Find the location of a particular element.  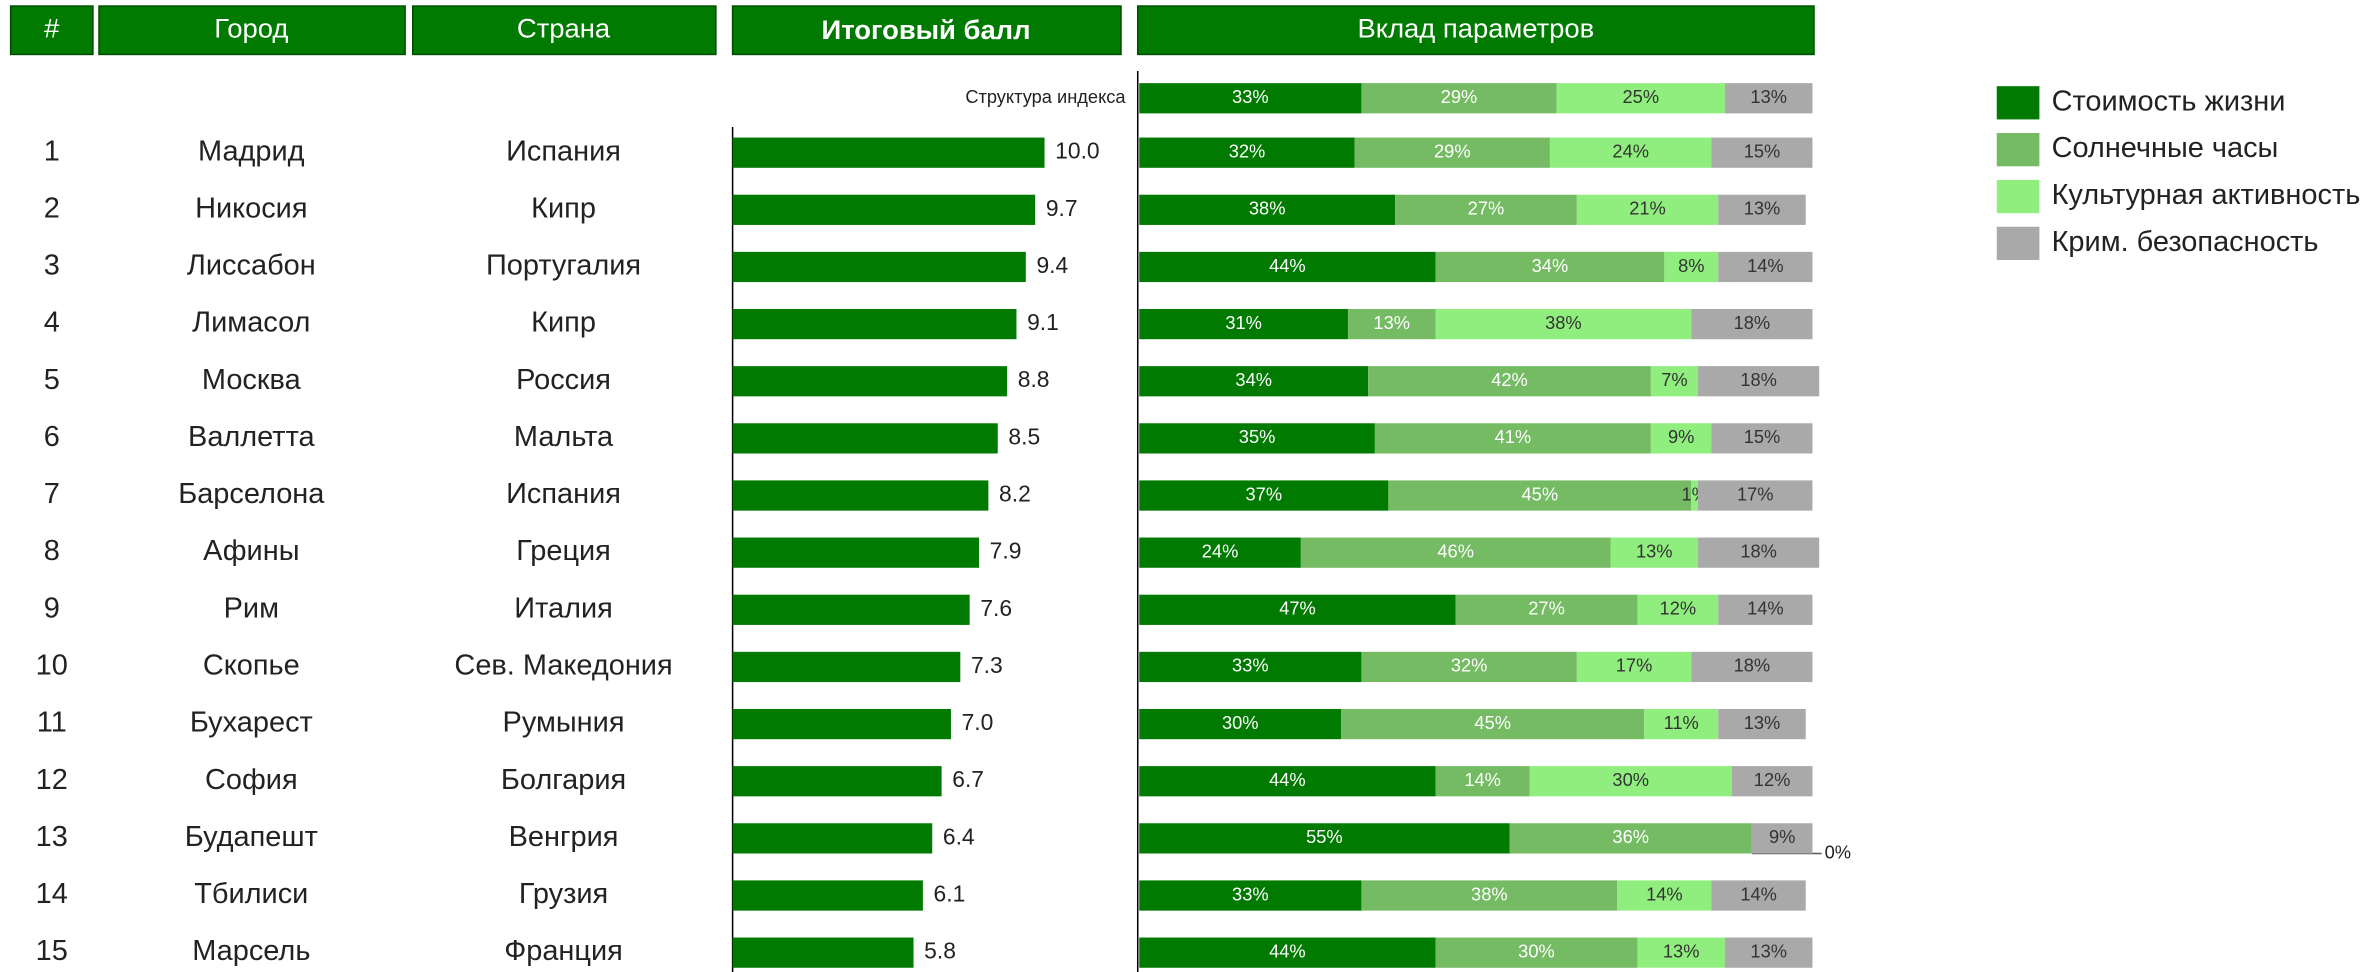

table-cell: 10 is located at coordinates (52, 666).